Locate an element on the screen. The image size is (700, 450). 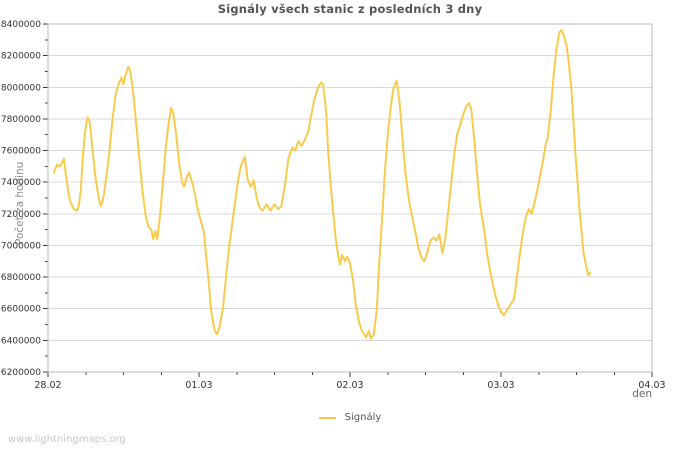
svg-text: 7400000 is located at coordinates (21, 183).